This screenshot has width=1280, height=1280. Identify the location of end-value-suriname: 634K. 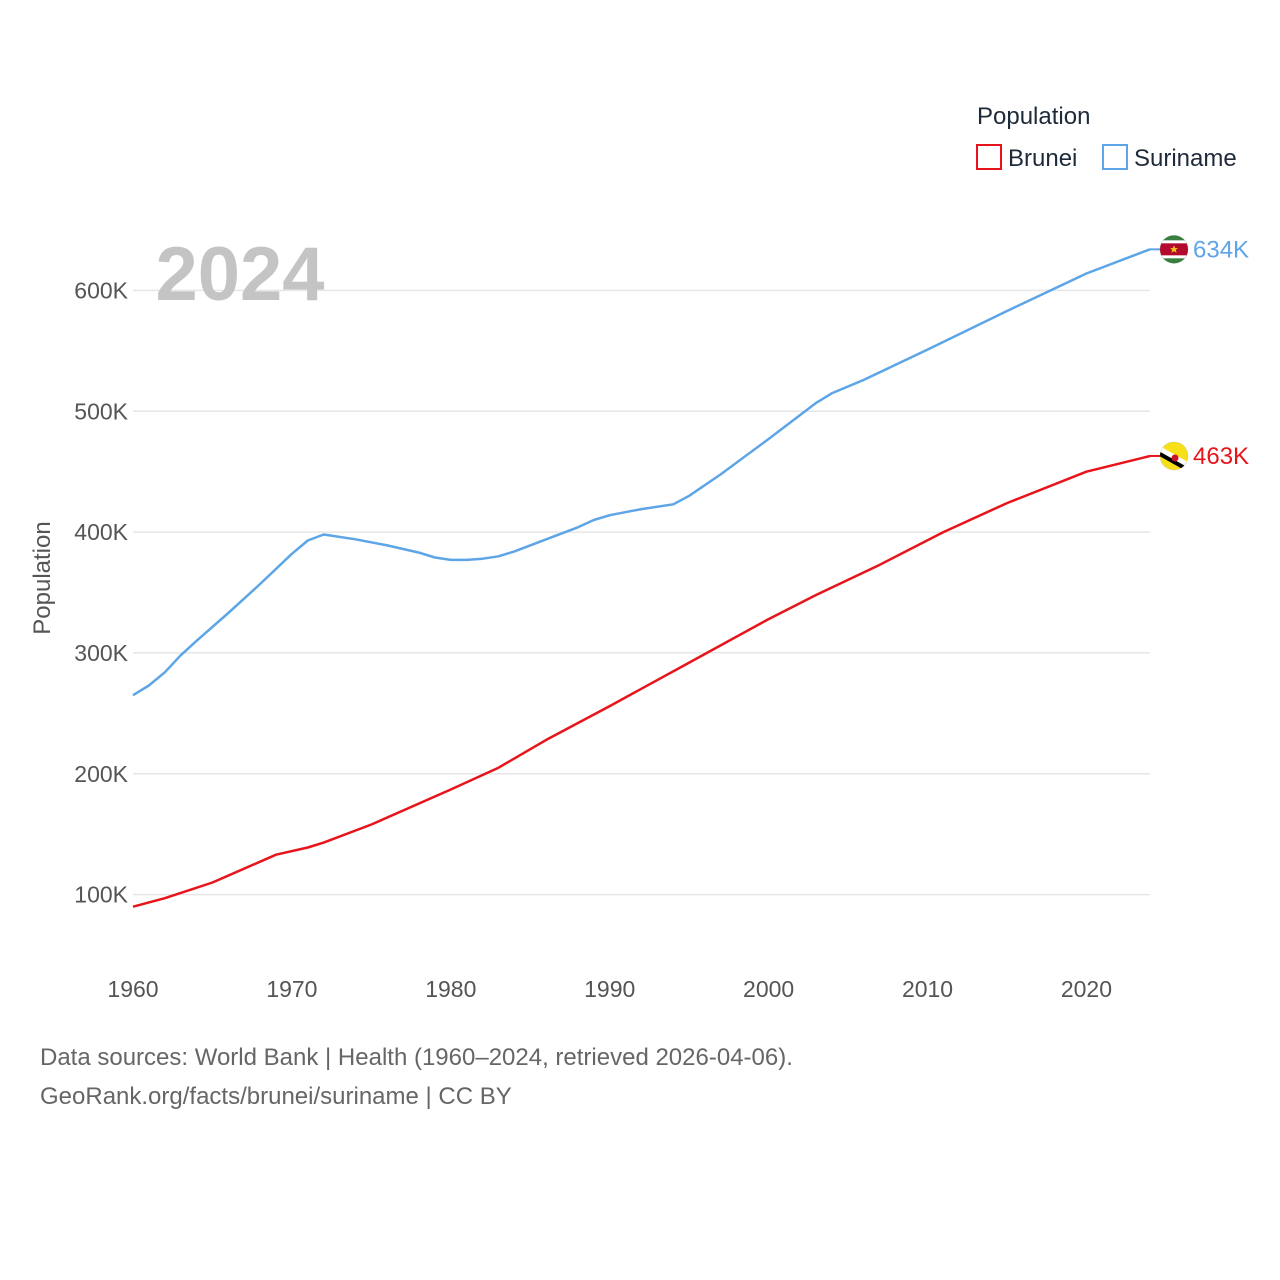
(1221, 249).